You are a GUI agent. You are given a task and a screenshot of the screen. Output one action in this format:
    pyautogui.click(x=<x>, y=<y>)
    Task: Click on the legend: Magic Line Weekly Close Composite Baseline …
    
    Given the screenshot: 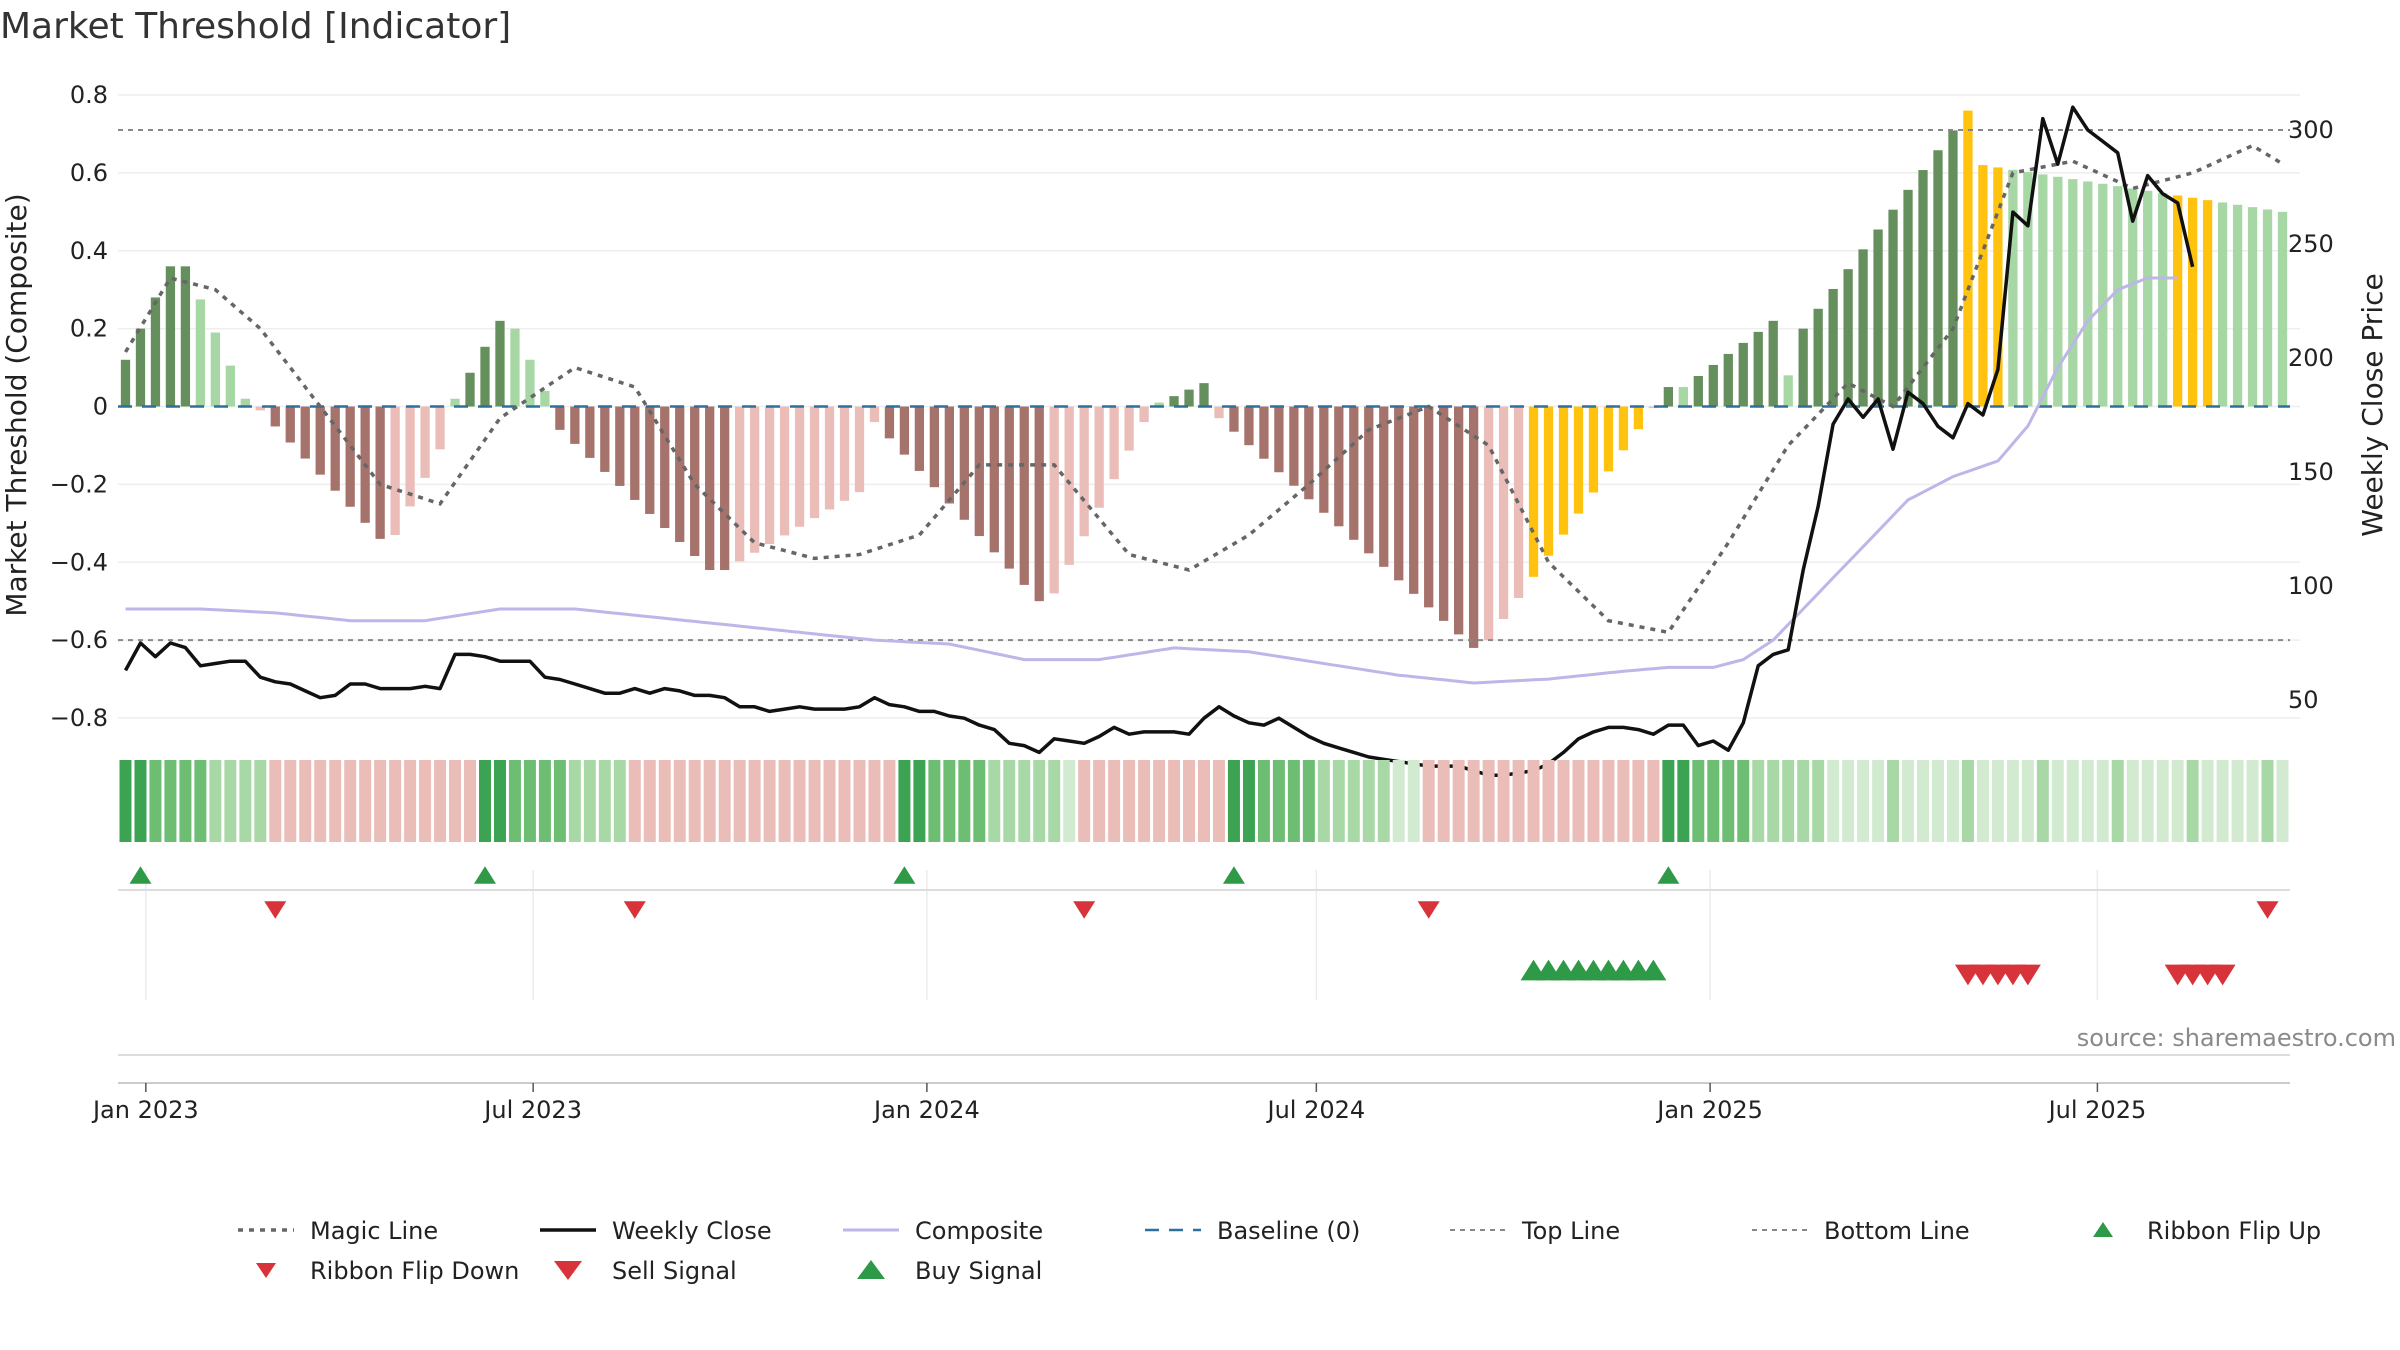 What is the action you would take?
    pyautogui.click(x=1279, y=1251)
    